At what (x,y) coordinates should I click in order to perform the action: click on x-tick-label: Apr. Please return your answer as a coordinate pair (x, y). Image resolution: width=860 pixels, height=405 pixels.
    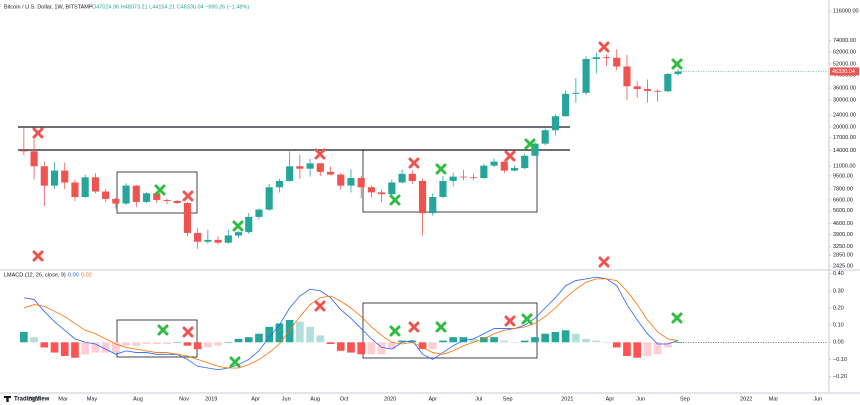
    Looking at the image, I should click on (432, 399).